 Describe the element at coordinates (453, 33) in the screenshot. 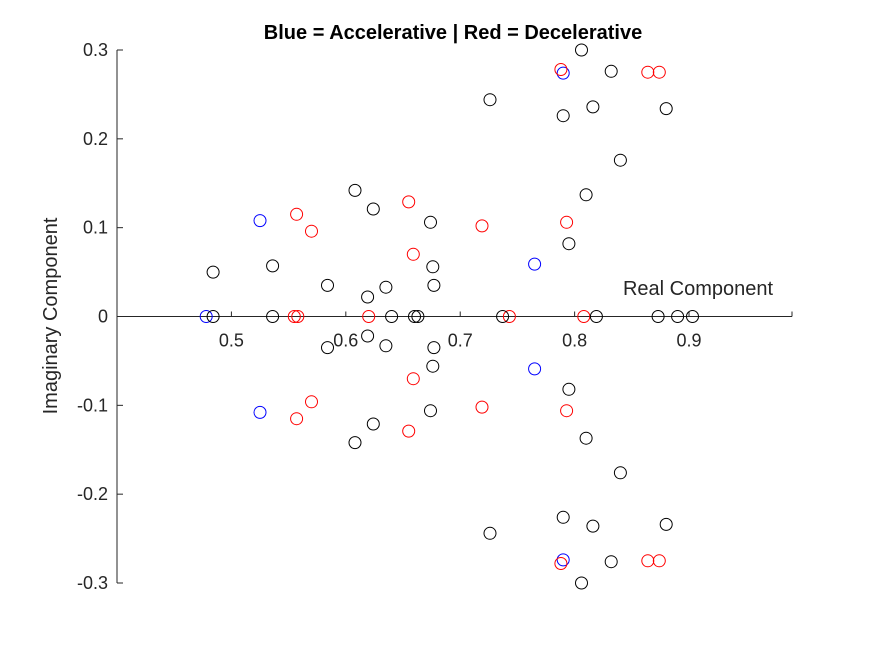

I see `chart-title: Blue = Accelerative | Red = Decelerative` at that location.